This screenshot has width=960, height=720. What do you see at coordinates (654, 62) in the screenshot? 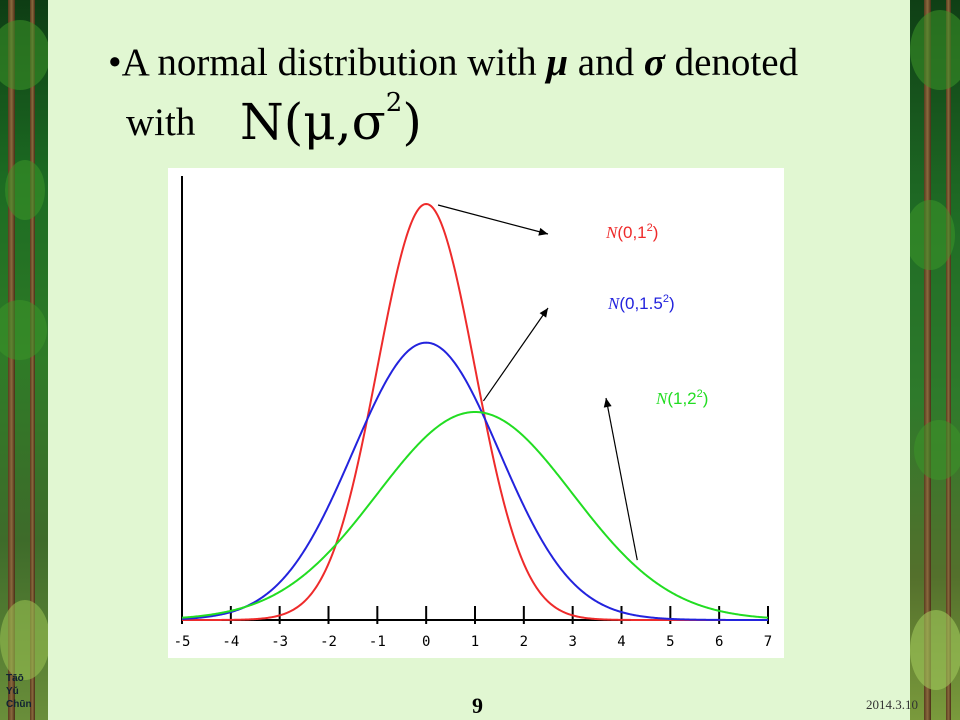
I see `sigma-symbol: σ` at bounding box center [654, 62].